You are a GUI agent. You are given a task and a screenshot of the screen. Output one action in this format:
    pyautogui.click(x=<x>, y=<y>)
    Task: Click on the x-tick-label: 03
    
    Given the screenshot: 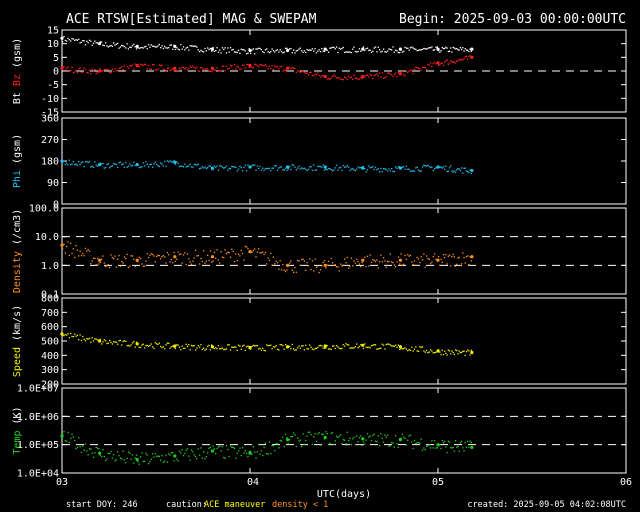 What is the action you would take?
    pyautogui.click(x=62, y=482)
    